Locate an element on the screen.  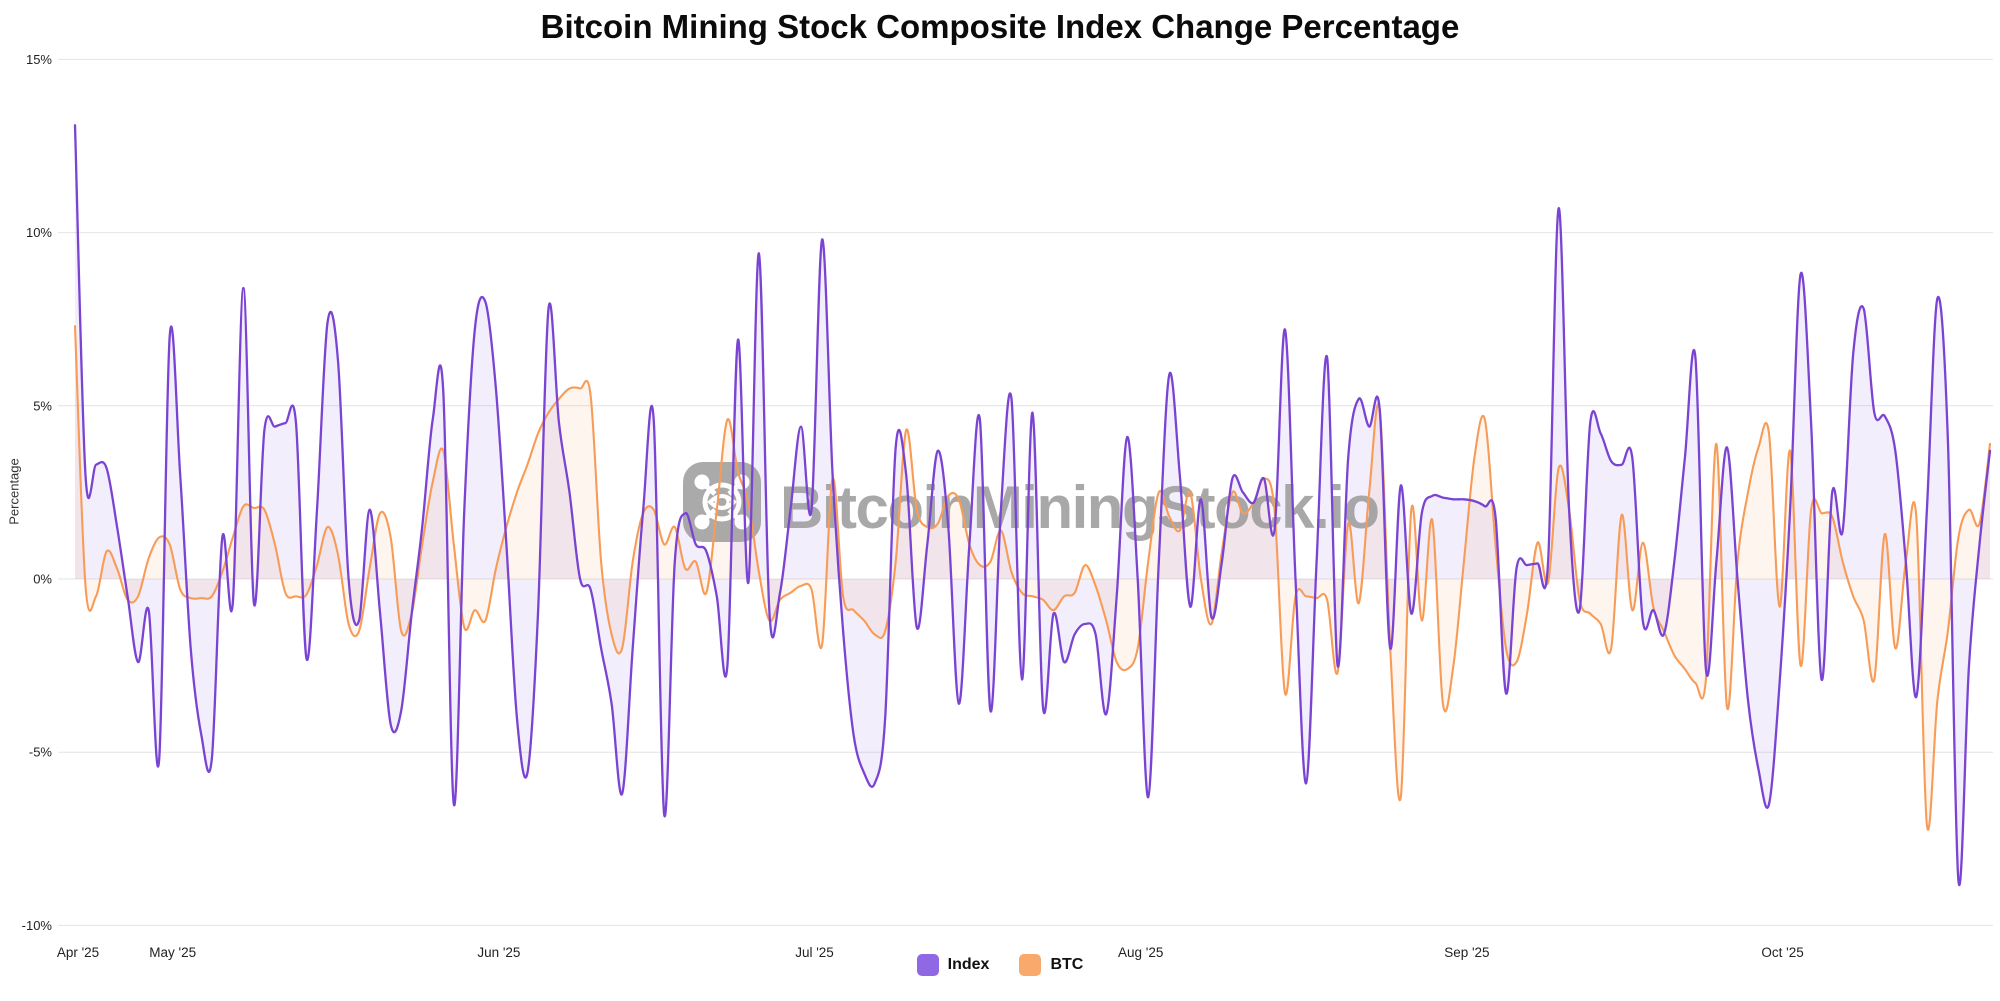
y-tick-label: -10% is located at coordinates (37, 925).